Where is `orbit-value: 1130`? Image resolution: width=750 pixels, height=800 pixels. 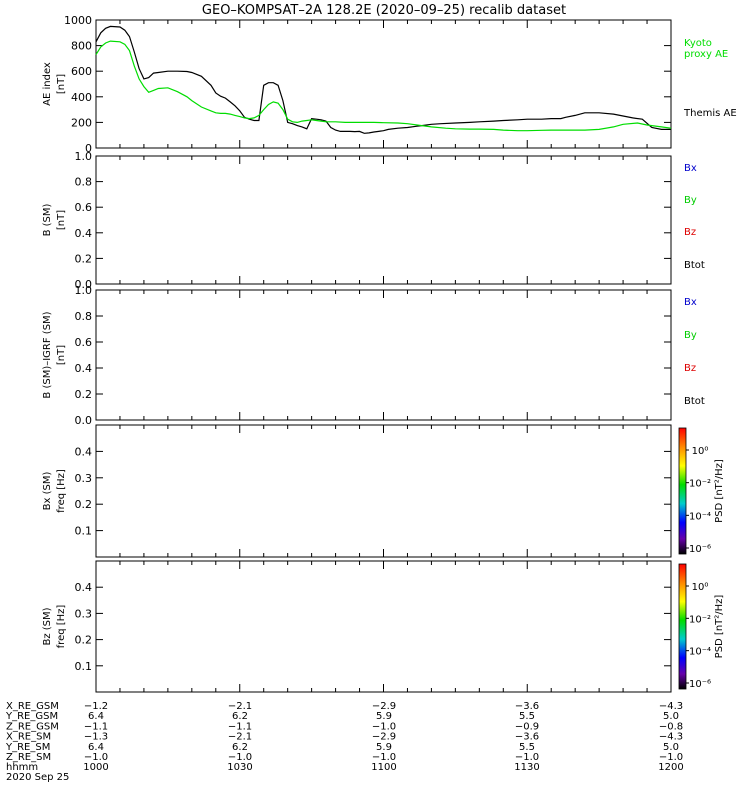
orbit-value: 1130 is located at coordinates (526, 767).